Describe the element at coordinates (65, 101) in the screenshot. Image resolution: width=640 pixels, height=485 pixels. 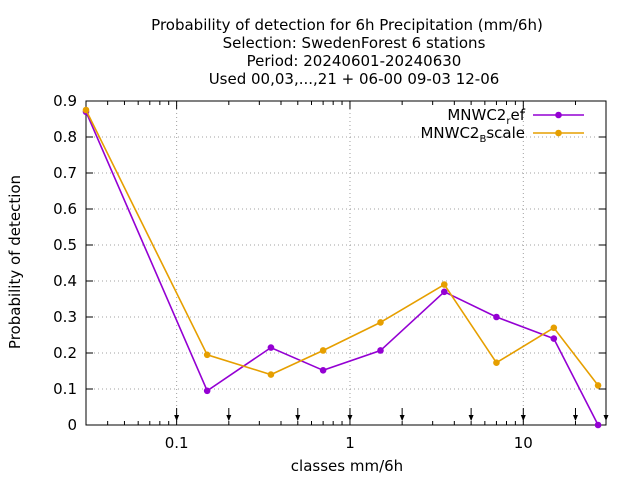
I see `y-tick-label: 0.9` at that location.